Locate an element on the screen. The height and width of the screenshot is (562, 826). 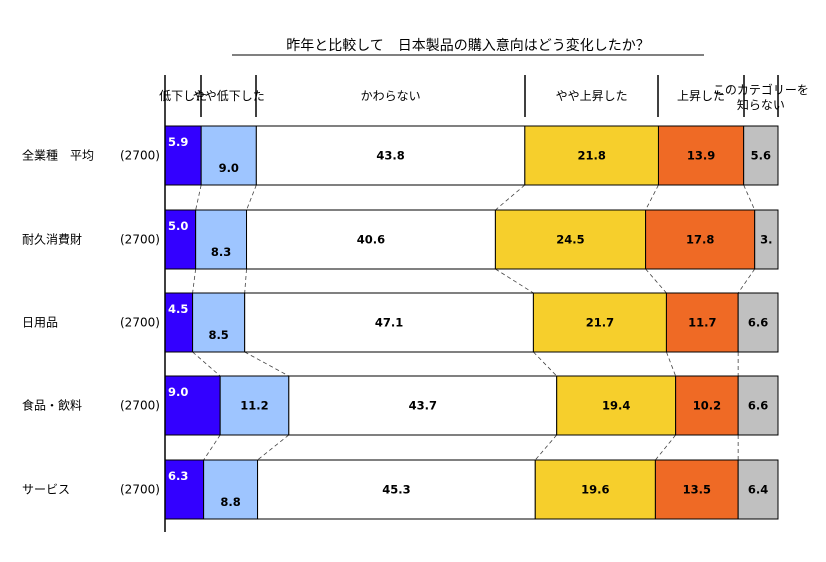
value-label: 10.2 is located at coordinates (707, 406).